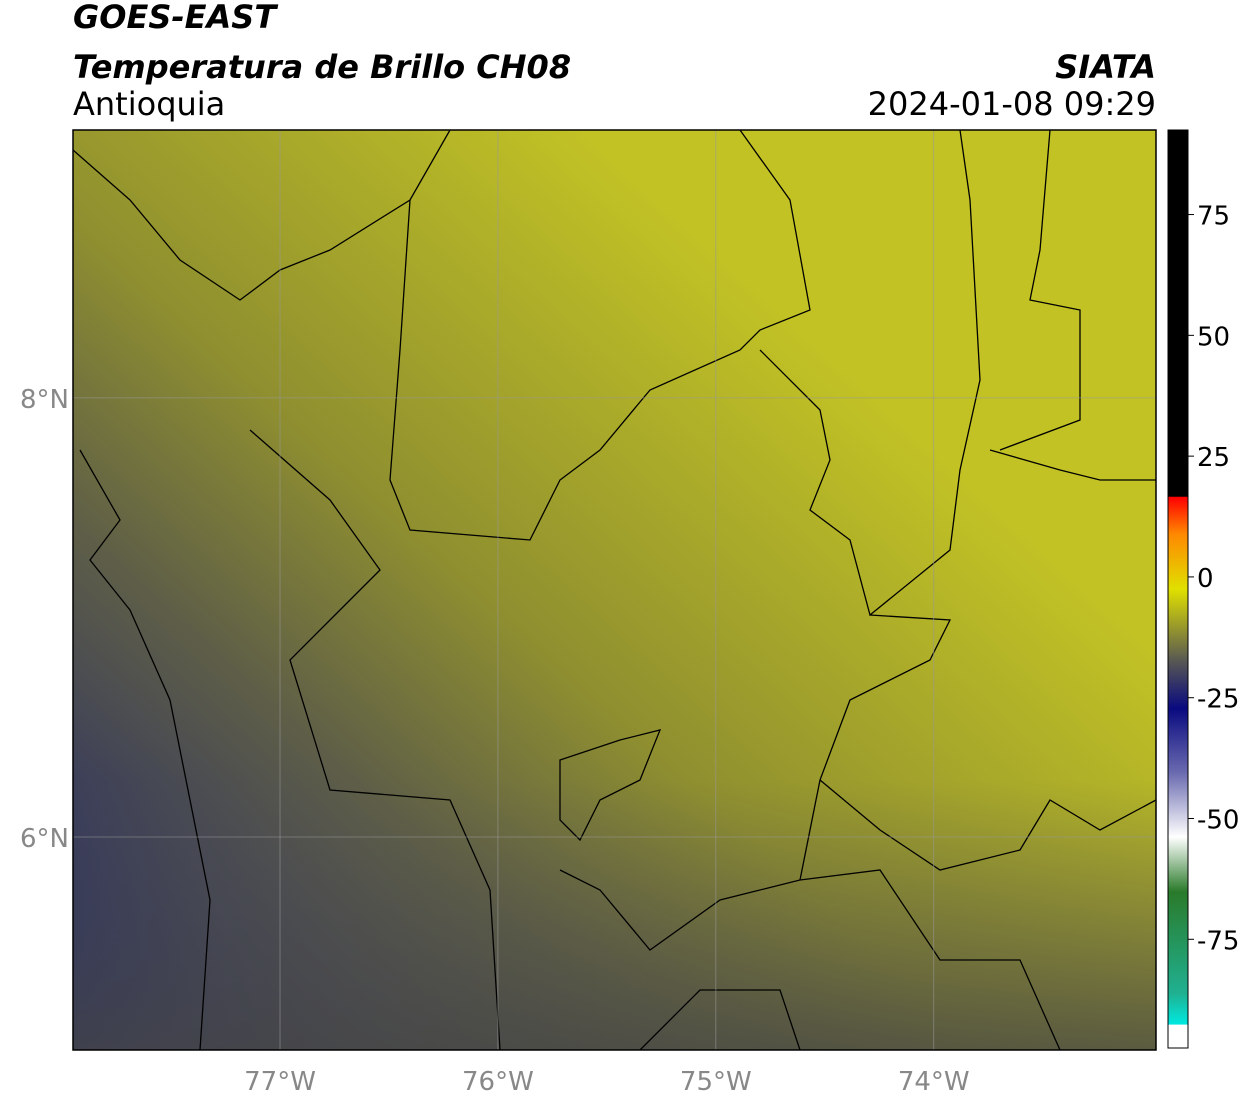 The width and height of the screenshot is (1252, 1103). What do you see at coordinates (280, 1082) in the screenshot?
I see `x-tick-label: 77°W` at bounding box center [280, 1082].